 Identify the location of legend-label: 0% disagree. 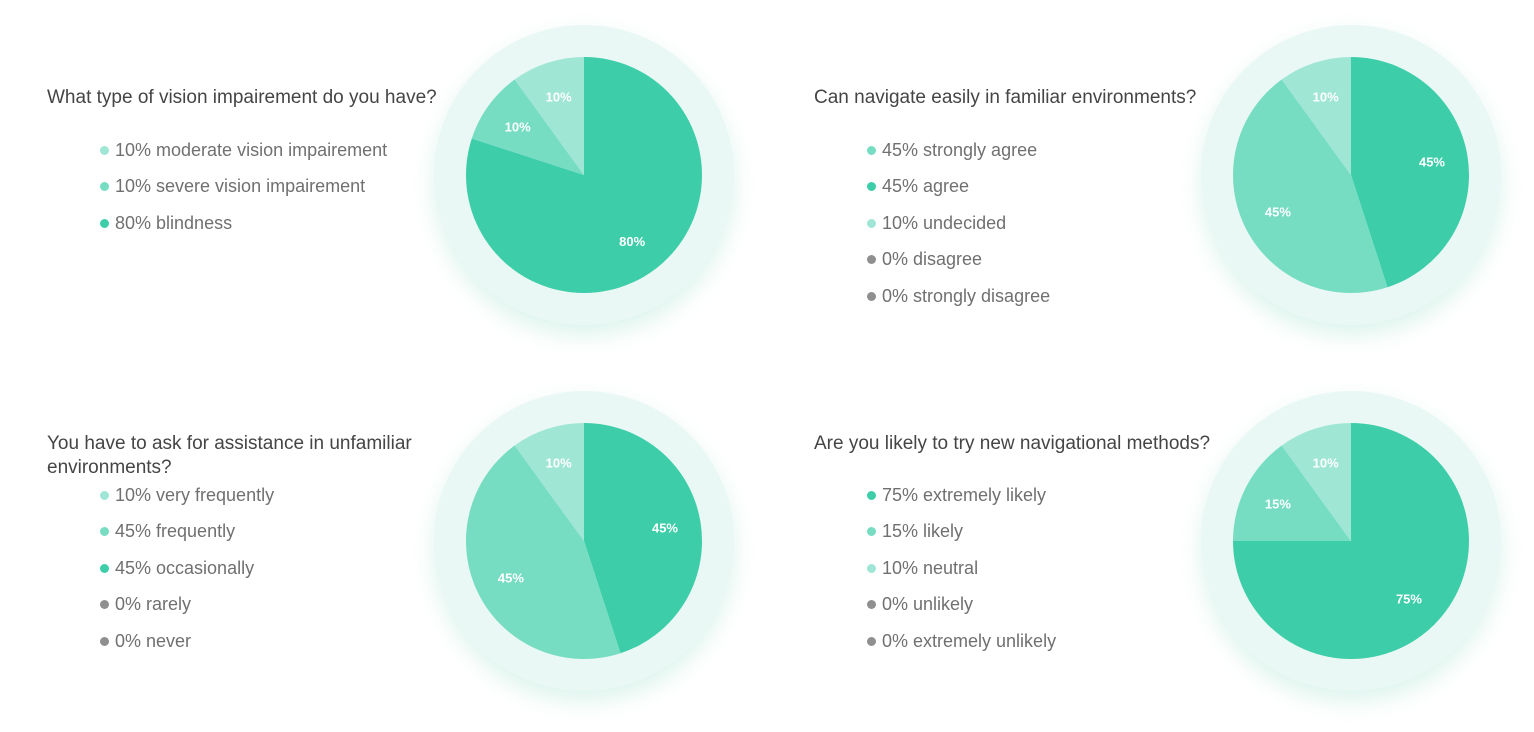
(932, 259).